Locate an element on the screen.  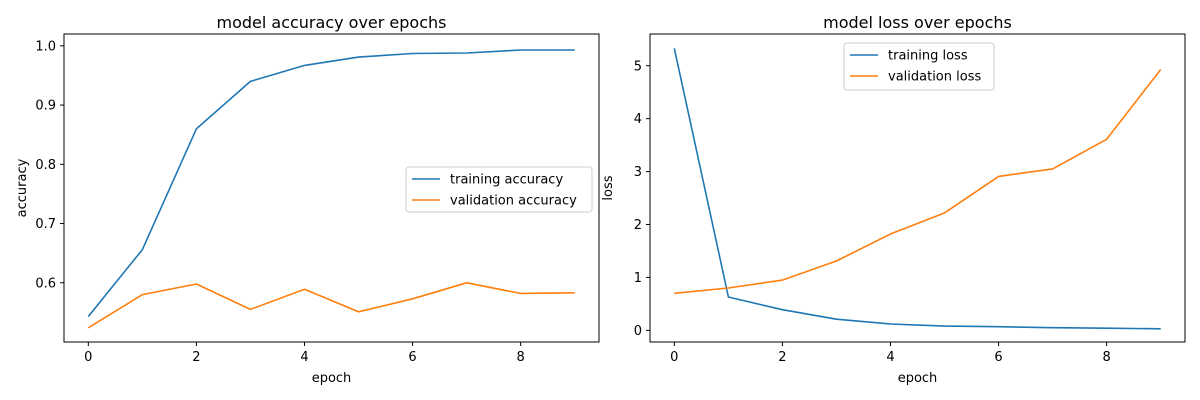
y-tick-label: 3 is located at coordinates (638, 172).